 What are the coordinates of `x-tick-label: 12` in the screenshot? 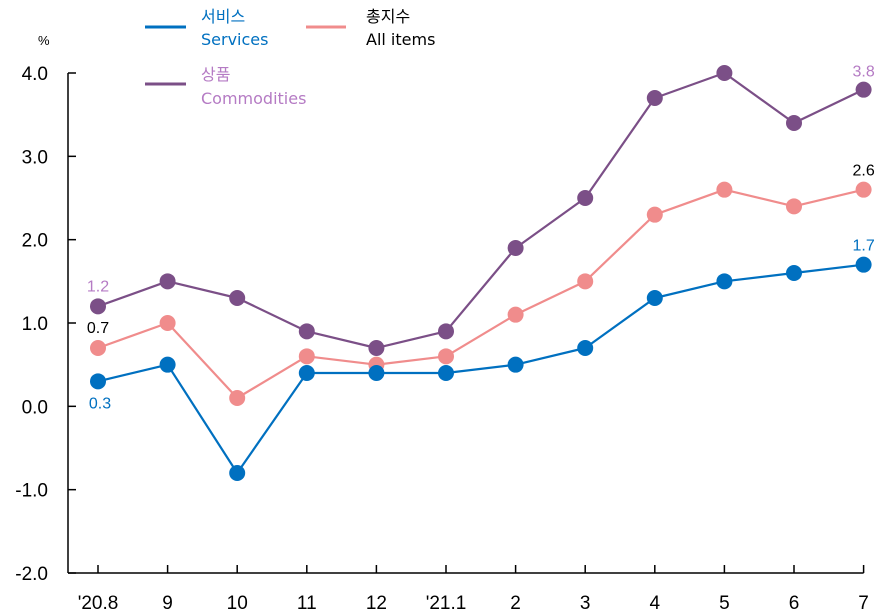 It's located at (376, 603).